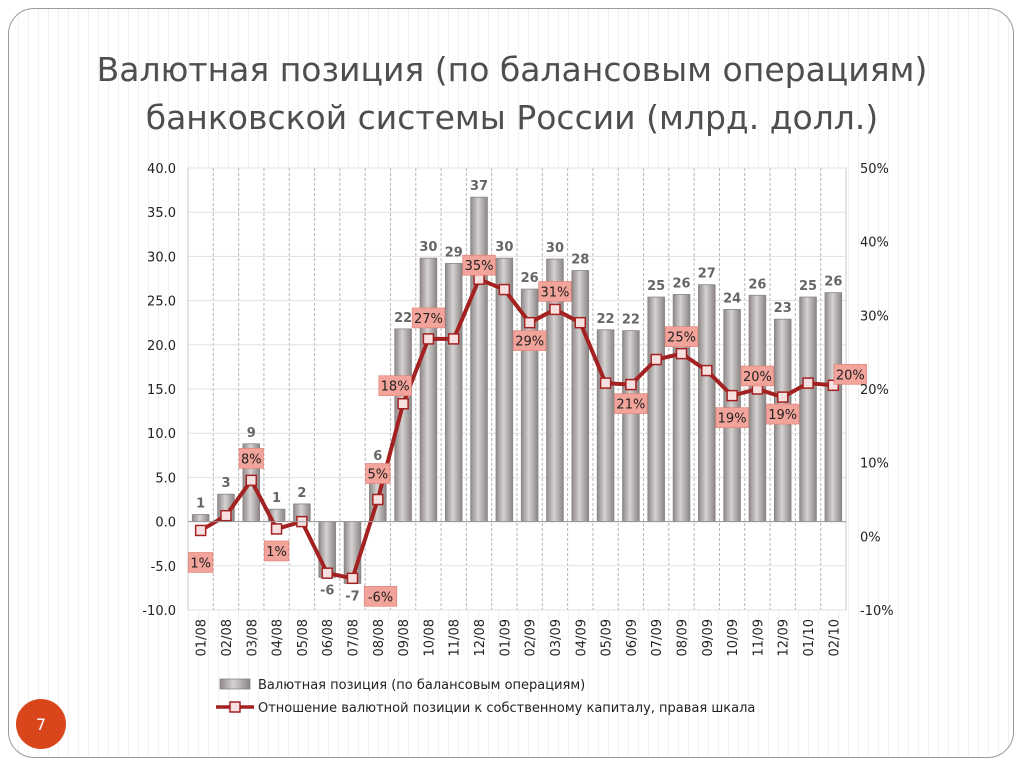 The image size is (1024, 768). I want to click on bar-value-label: 6, so click(377, 456).